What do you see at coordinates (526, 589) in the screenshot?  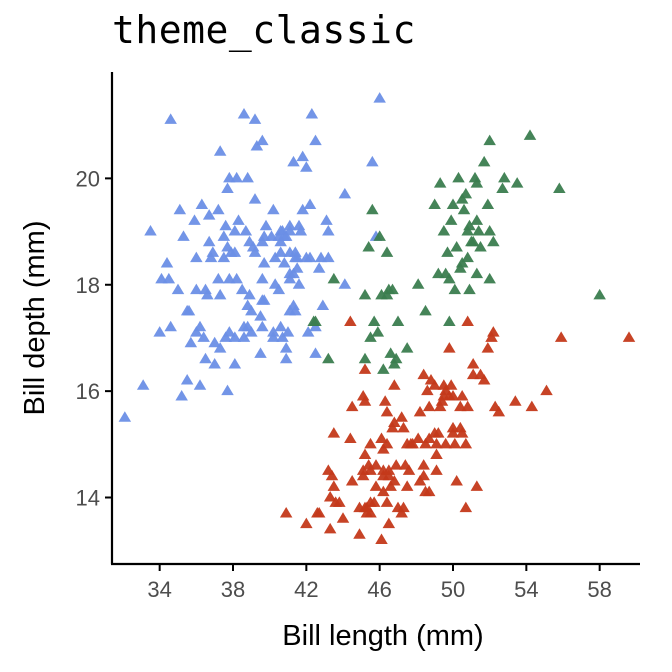 I see `x-tick-label: 54` at bounding box center [526, 589].